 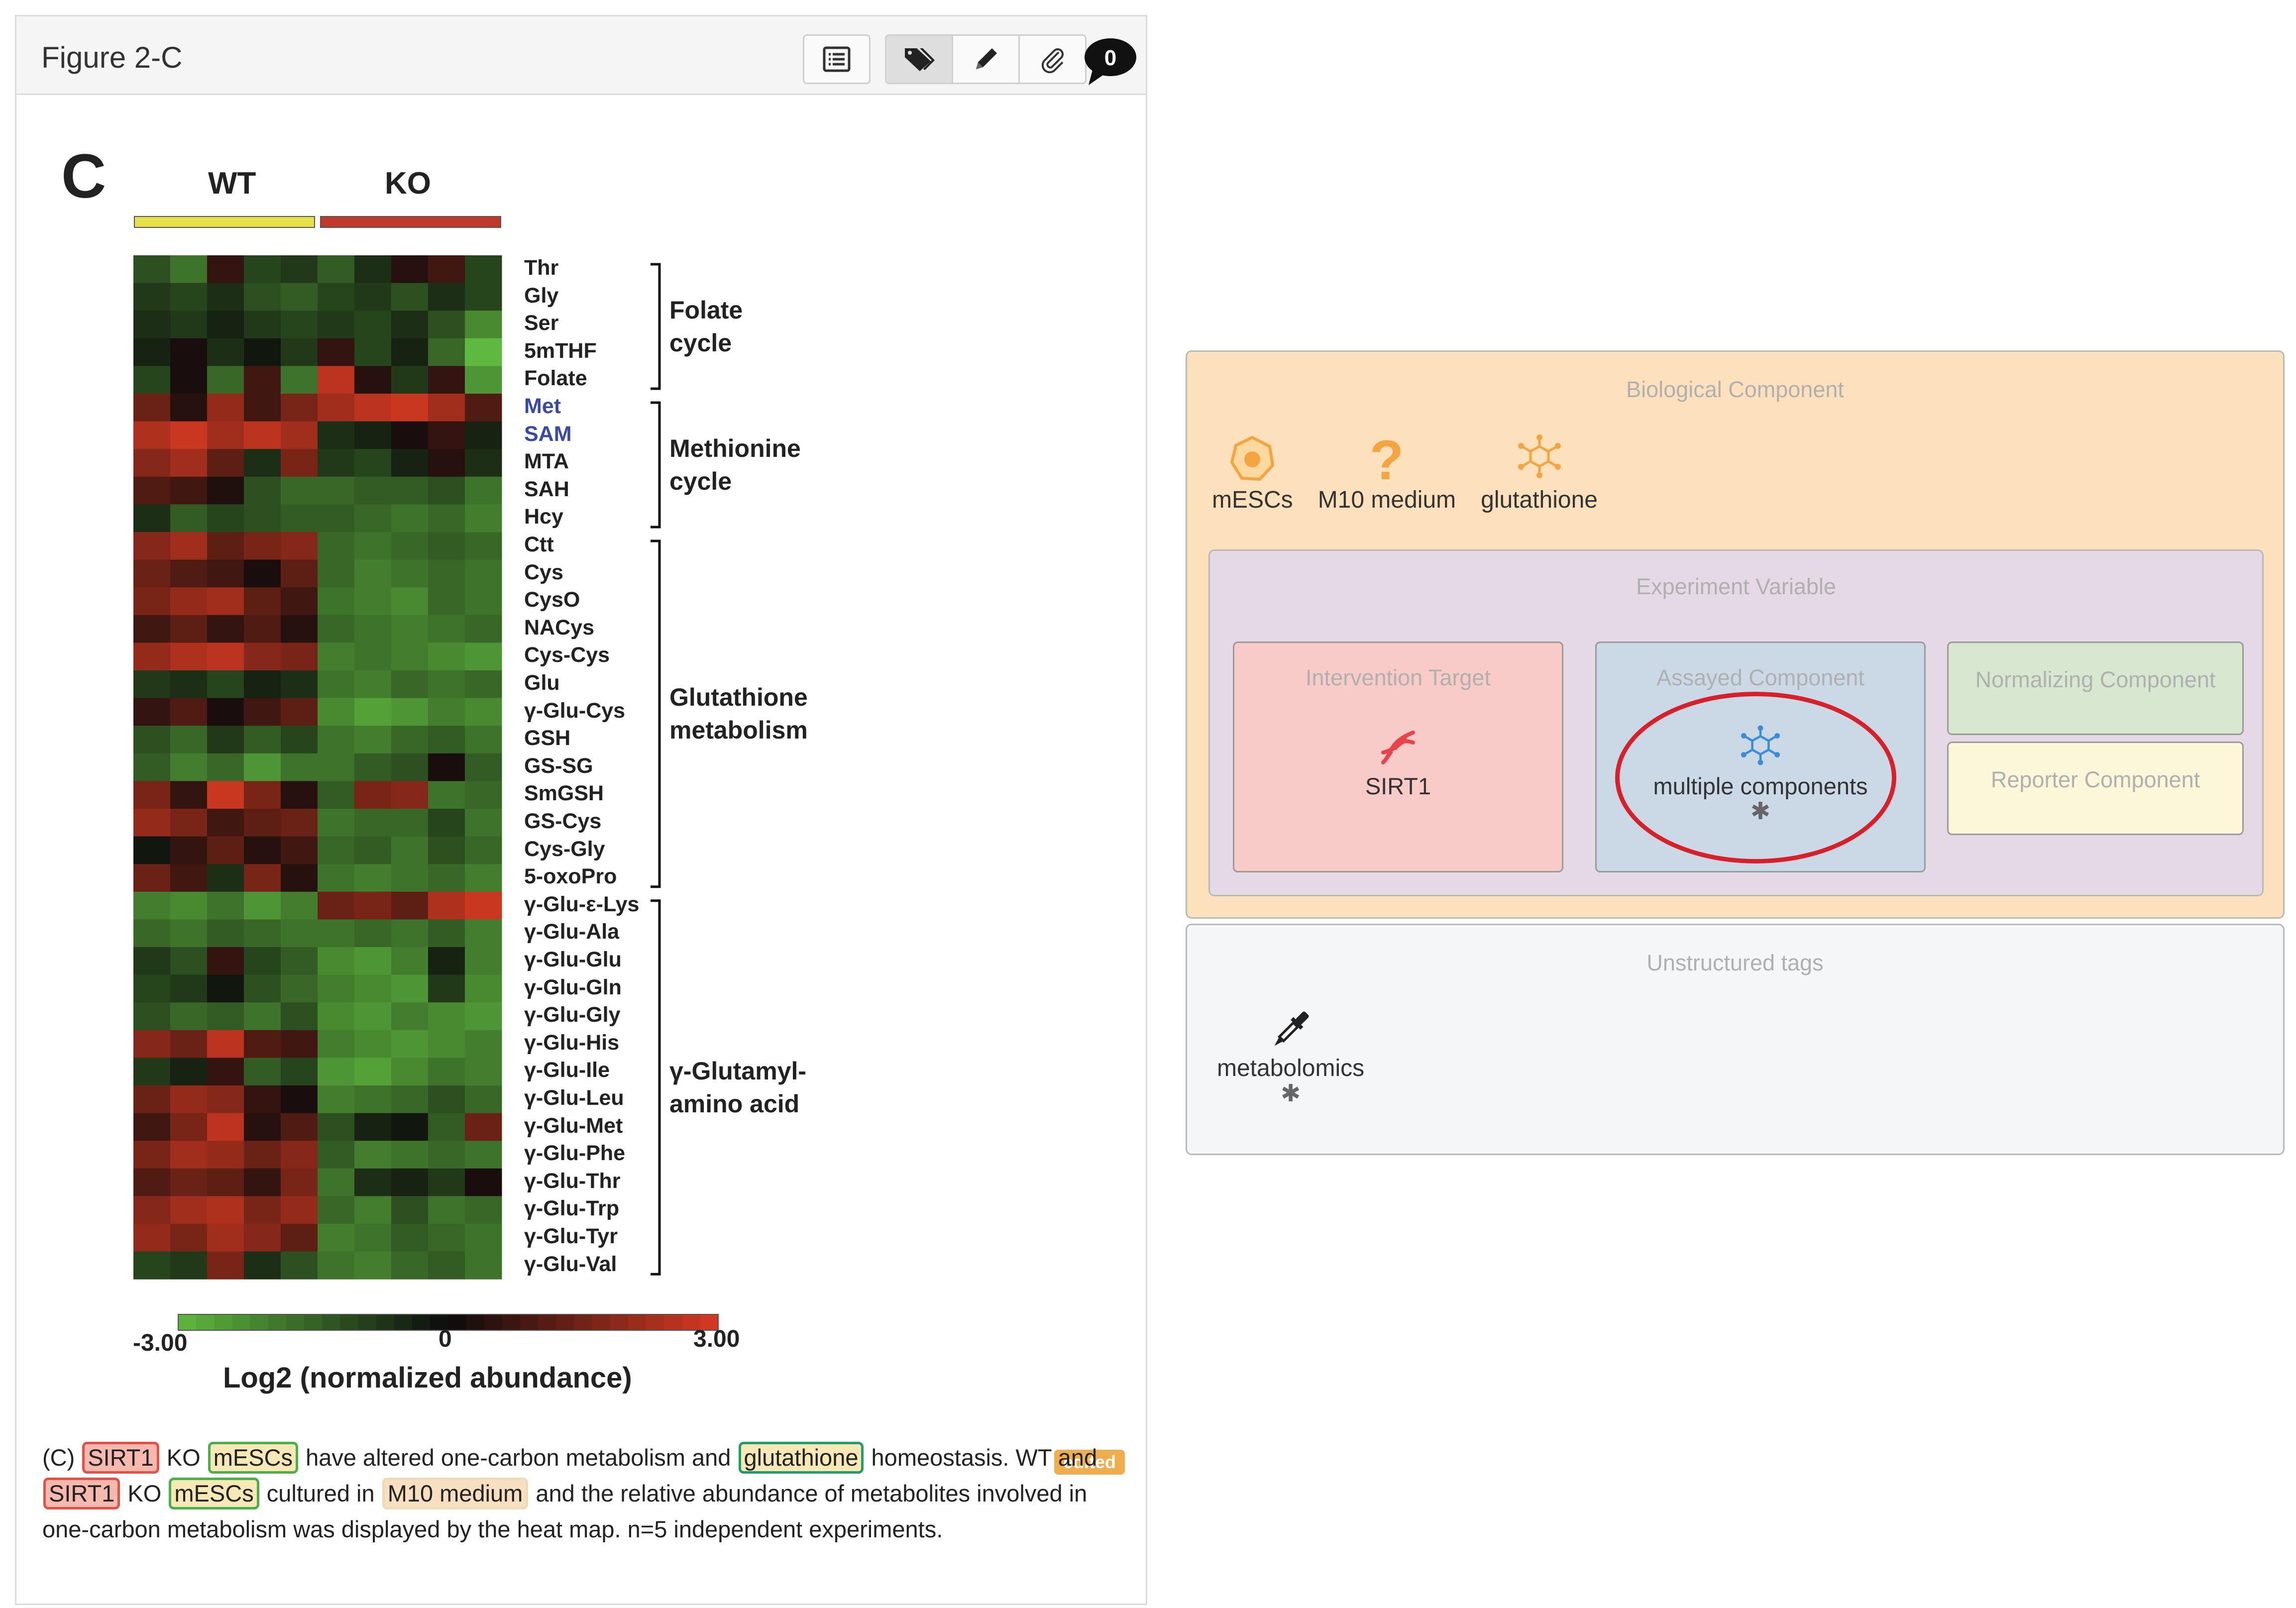 What do you see at coordinates (1736, 1039) in the screenshot?
I see `unstructured-tags-panel: Unstructured tags metabolomics ✱` at bounding box center [1736, 1039].